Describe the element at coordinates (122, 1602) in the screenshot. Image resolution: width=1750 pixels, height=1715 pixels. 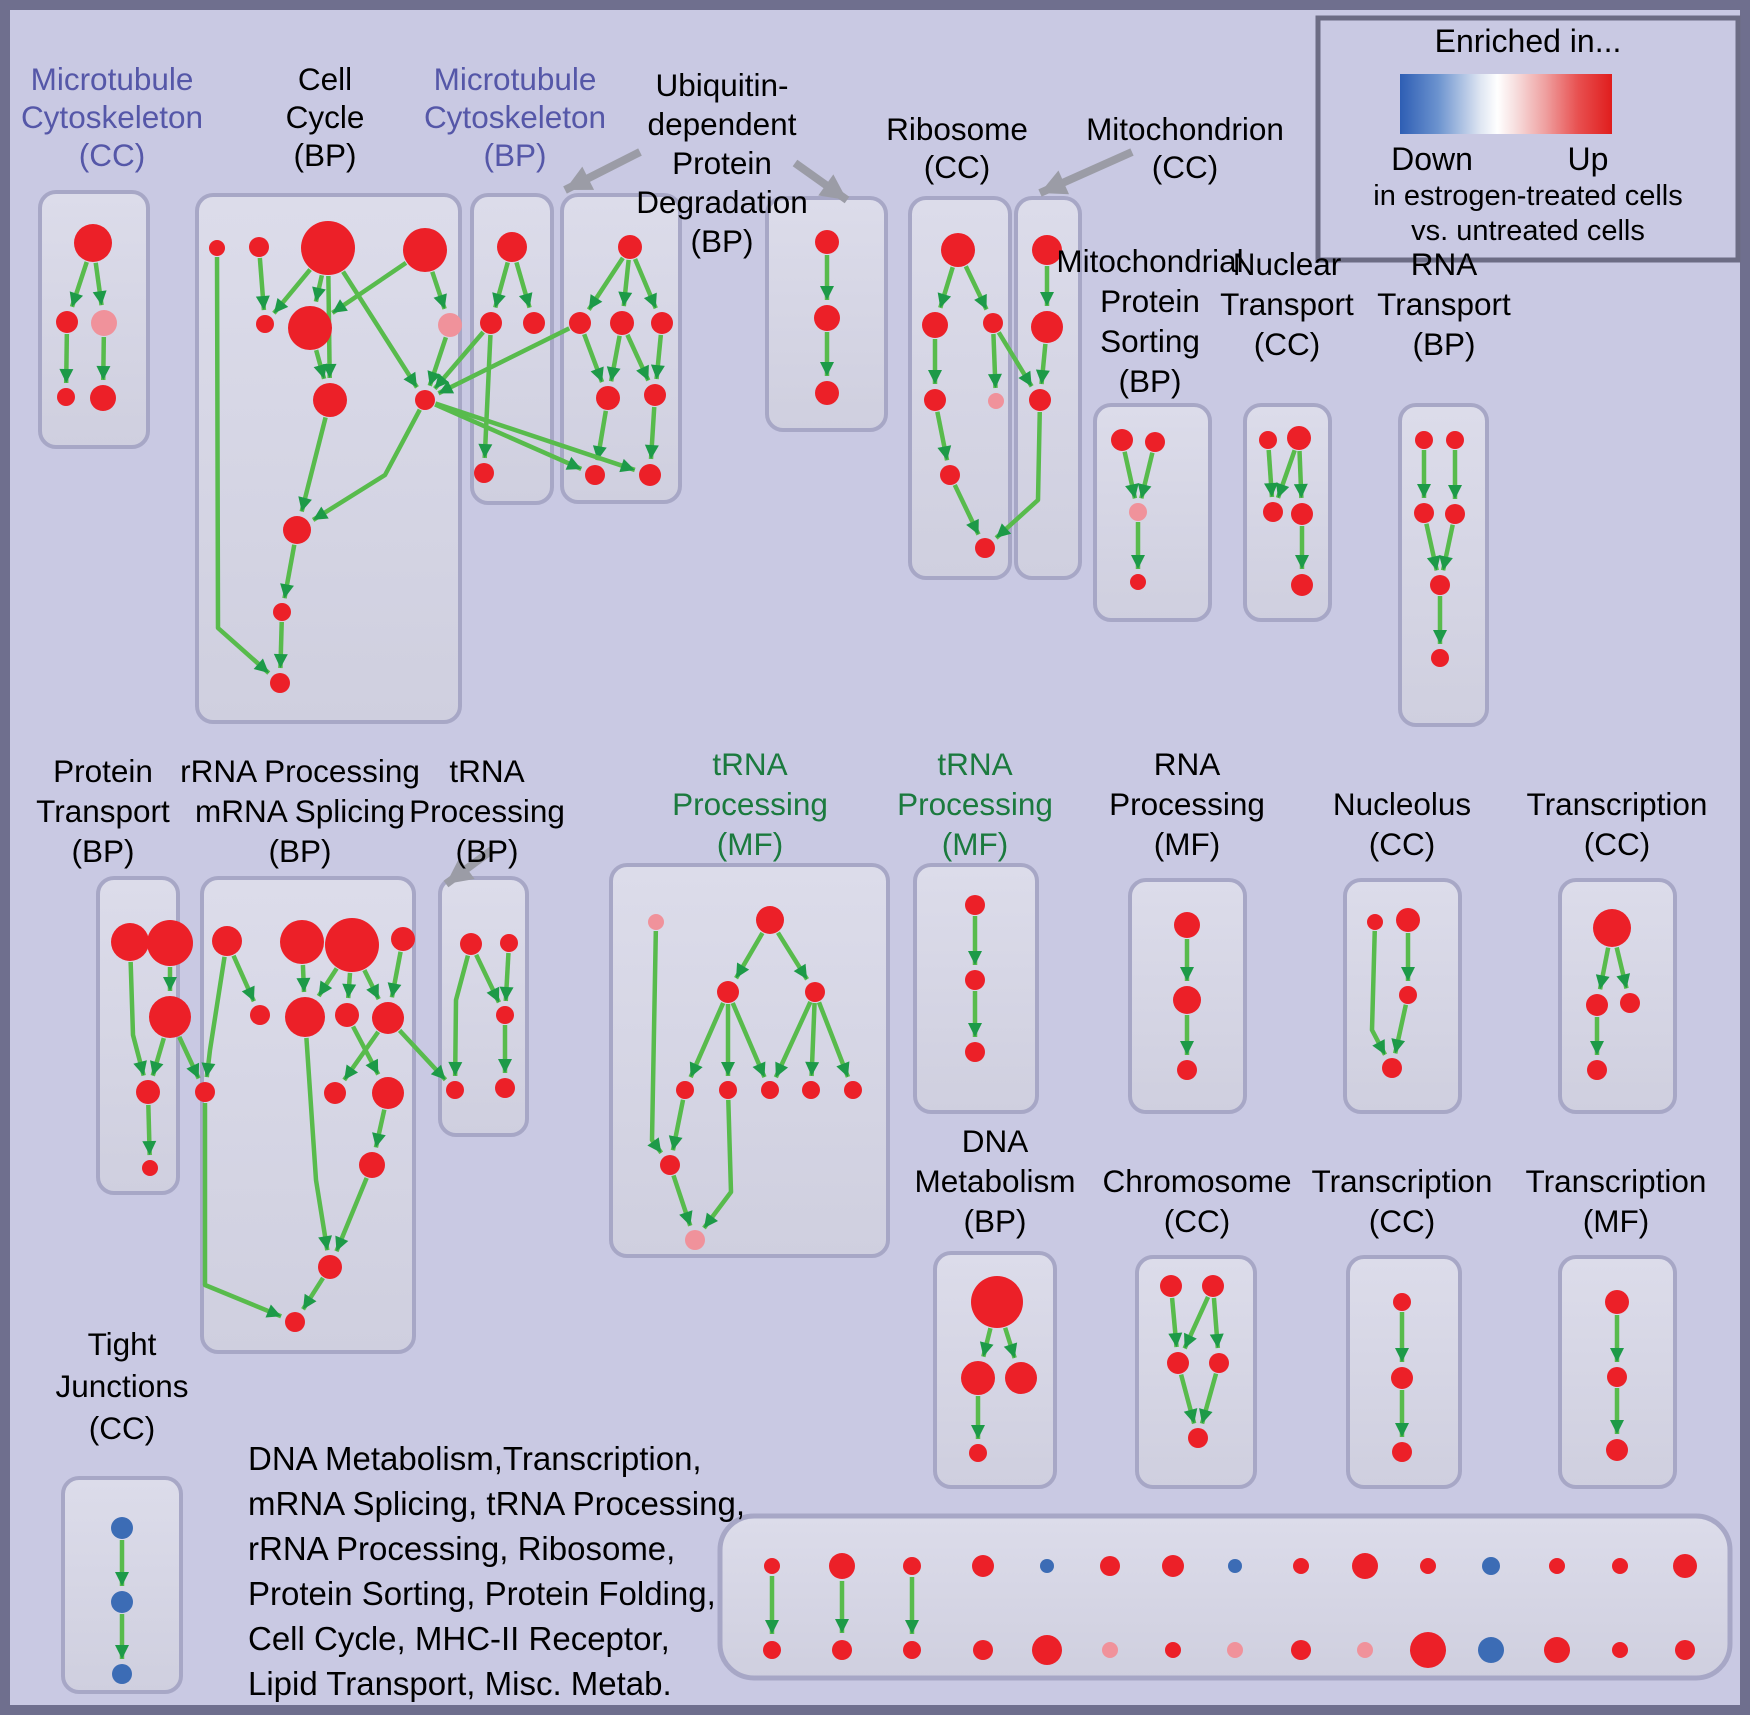
I see `cluster-tight-node-j2` at that location.